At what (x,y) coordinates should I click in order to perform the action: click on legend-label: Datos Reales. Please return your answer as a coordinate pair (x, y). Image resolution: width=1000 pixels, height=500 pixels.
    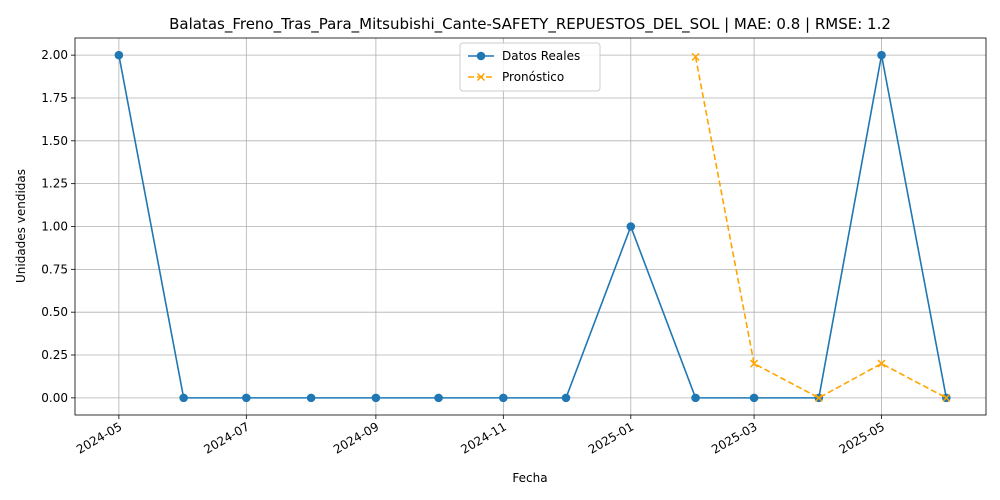
    Looking at the image, I should click on (541, 56).